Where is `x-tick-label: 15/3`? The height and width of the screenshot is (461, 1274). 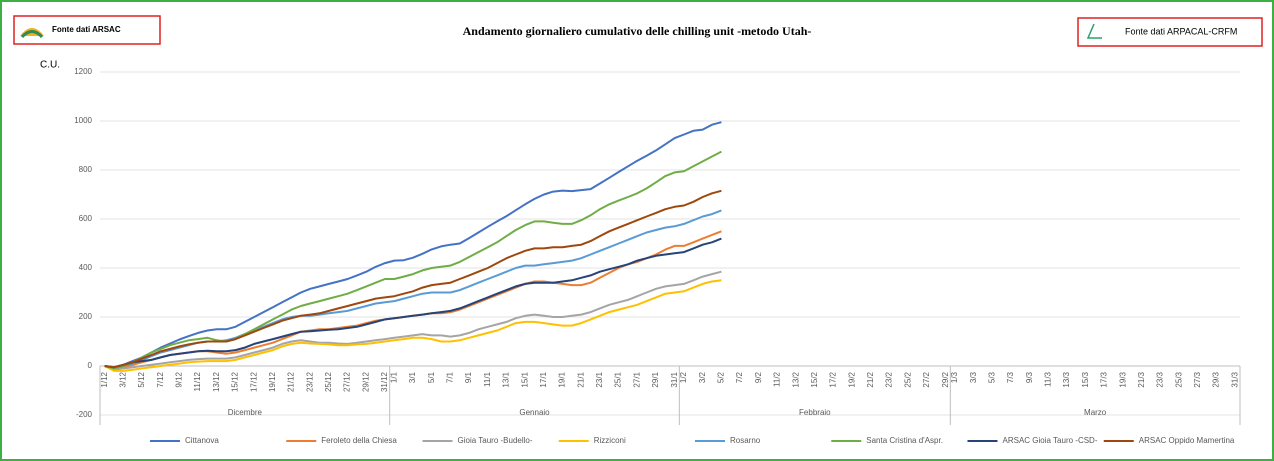
x-tick-label: 15/3 is located at coordinates (1085, 379).